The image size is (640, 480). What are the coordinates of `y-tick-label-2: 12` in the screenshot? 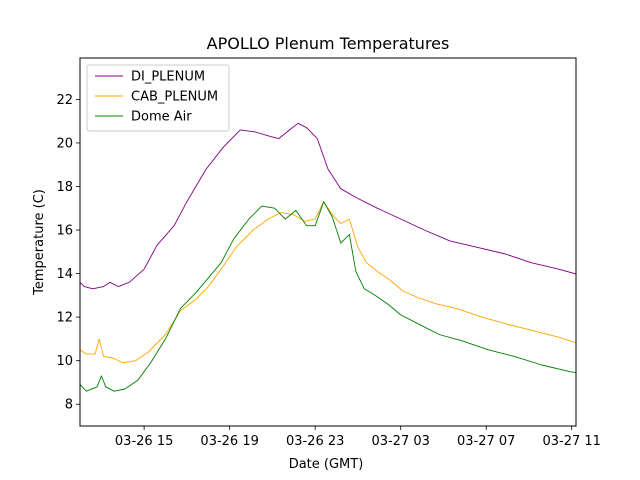 It's located at (64, 318).